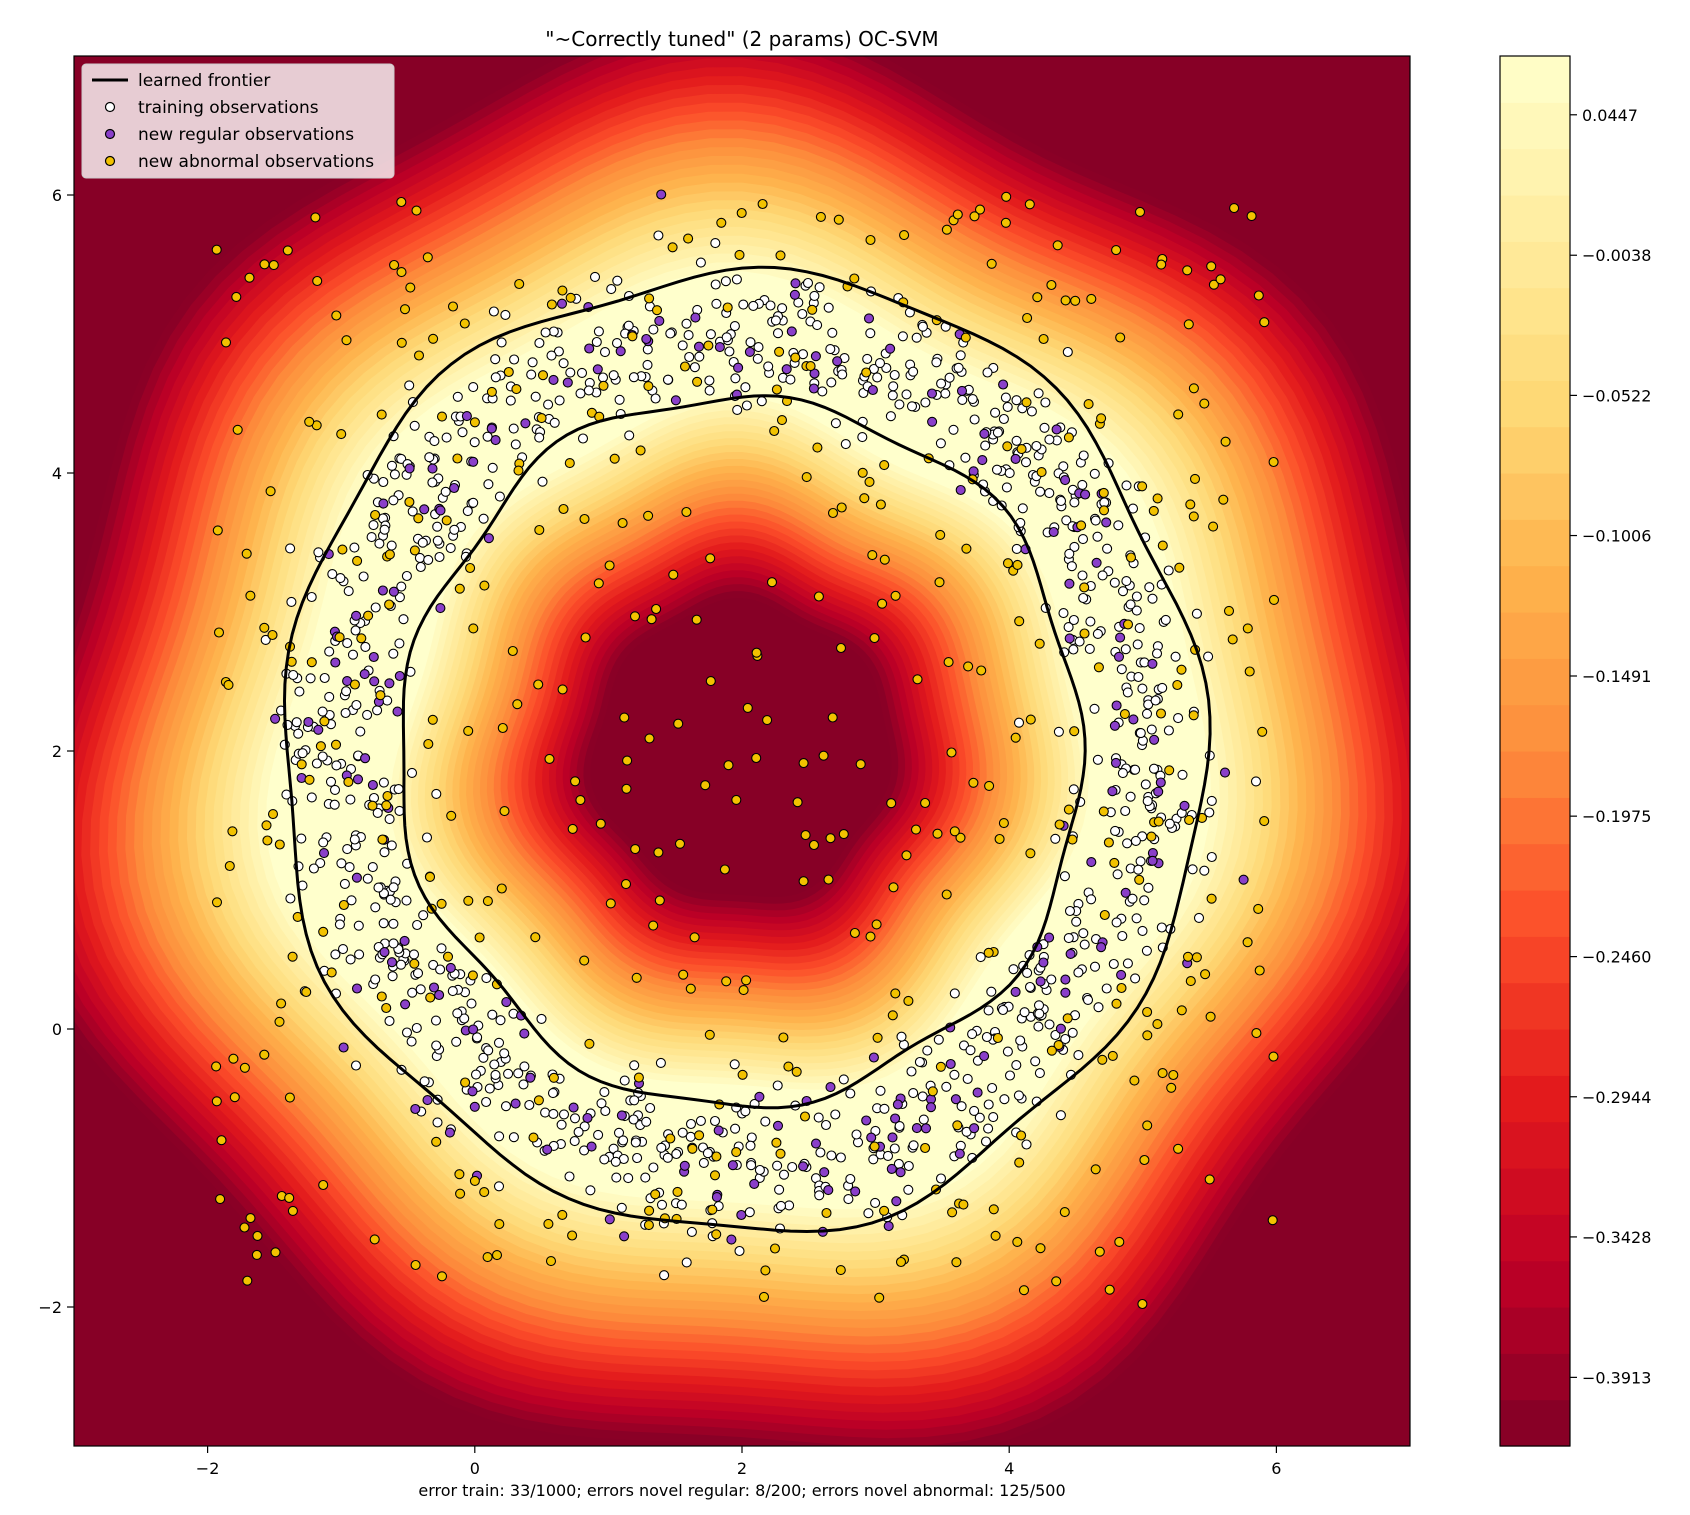 The image size is (1690, 1515). I want to click on y-tick-label: 0, so click(57, 1029).